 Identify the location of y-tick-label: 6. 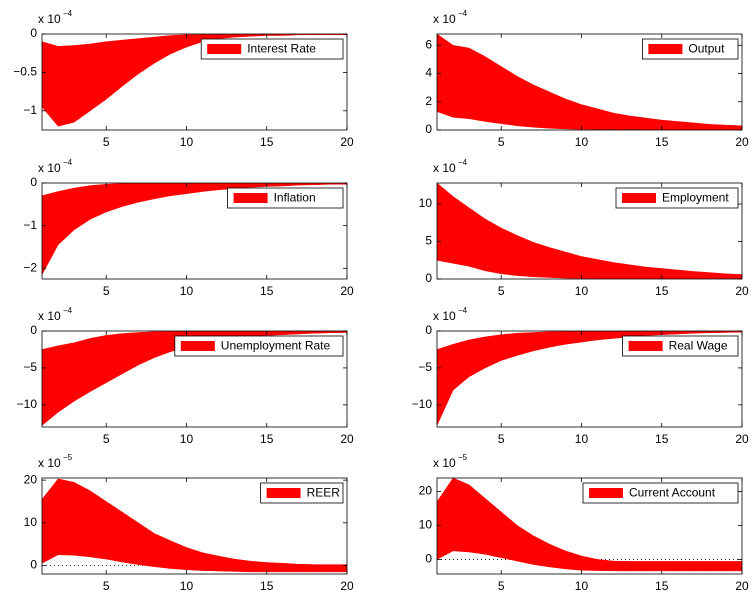
(428, 44).